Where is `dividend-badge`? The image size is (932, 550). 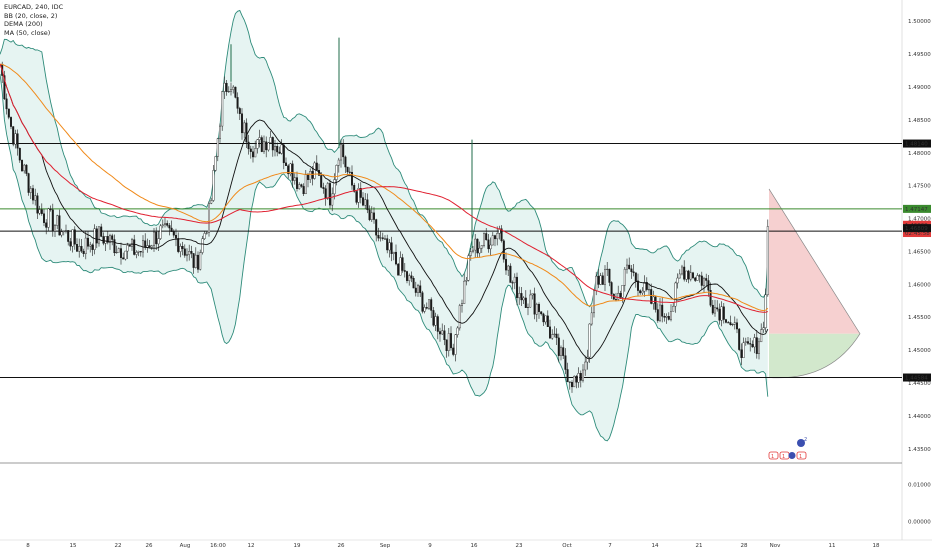 dividend-badge is located at coordinates (792, 455).